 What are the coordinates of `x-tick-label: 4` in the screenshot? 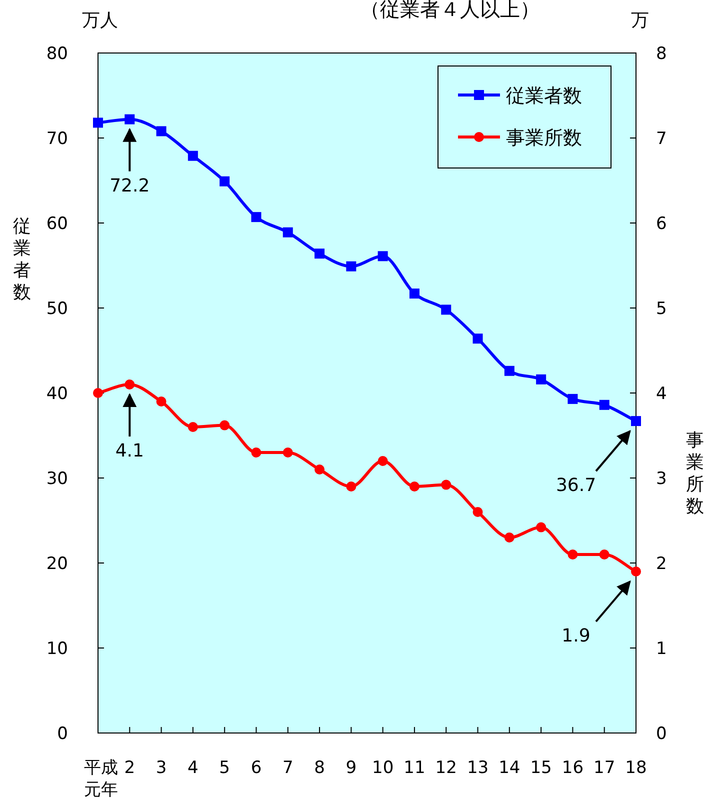 It's located at (193, 768).